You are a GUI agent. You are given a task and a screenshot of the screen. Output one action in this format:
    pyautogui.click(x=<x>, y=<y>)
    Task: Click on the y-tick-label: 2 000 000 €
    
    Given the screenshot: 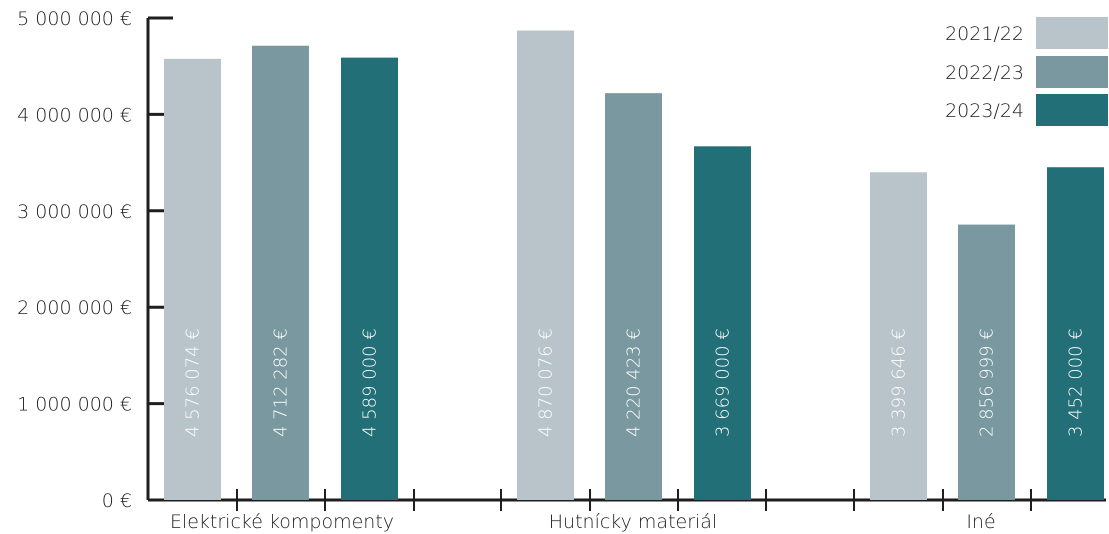 What is the action you would take?
    pyautogui.click(x=74, y=308)
    